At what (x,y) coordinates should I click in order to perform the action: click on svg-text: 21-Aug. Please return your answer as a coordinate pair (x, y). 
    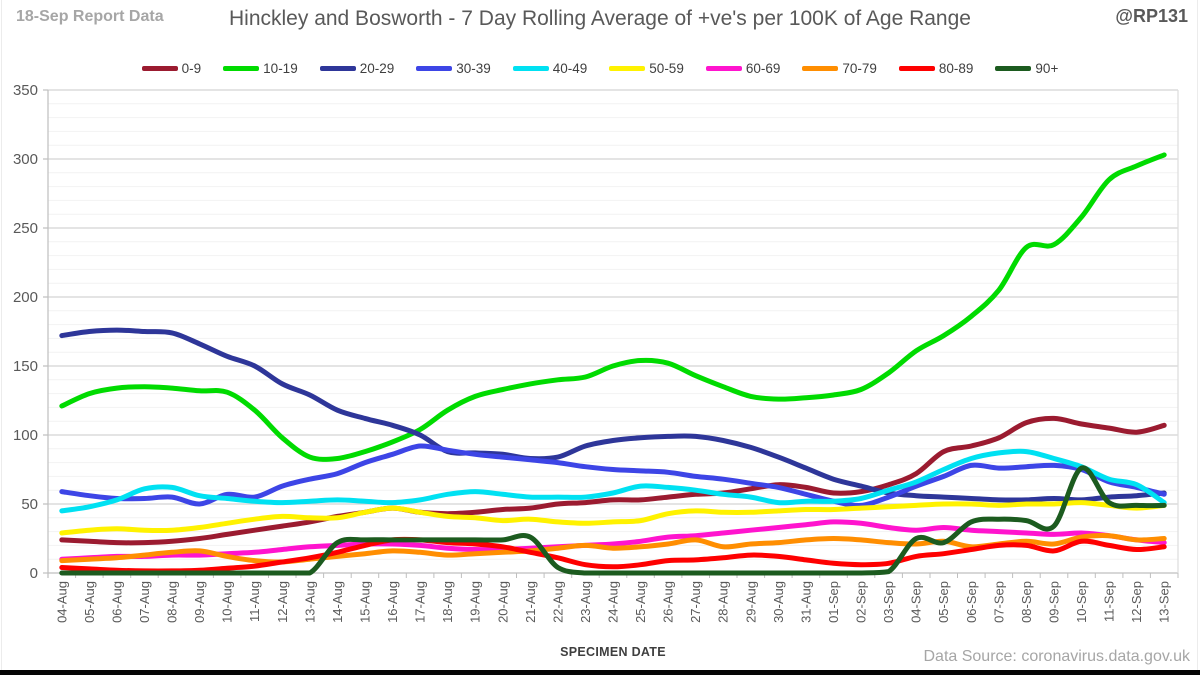
    Looking at the image, I should click on (530, 602).